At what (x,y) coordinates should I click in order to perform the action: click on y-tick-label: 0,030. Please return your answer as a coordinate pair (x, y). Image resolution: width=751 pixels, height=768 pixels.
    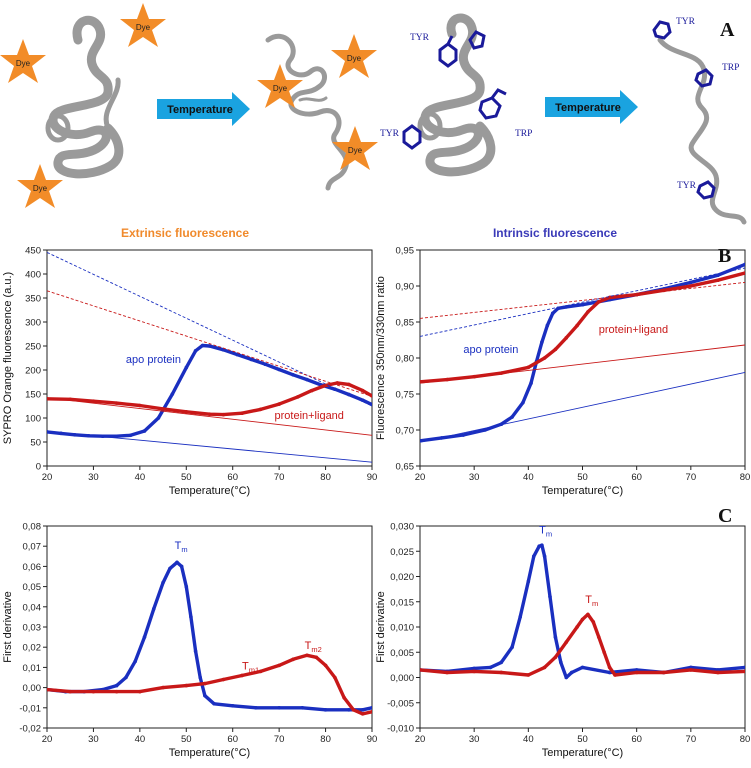
    Looking at the image, I should click on (402, 527).